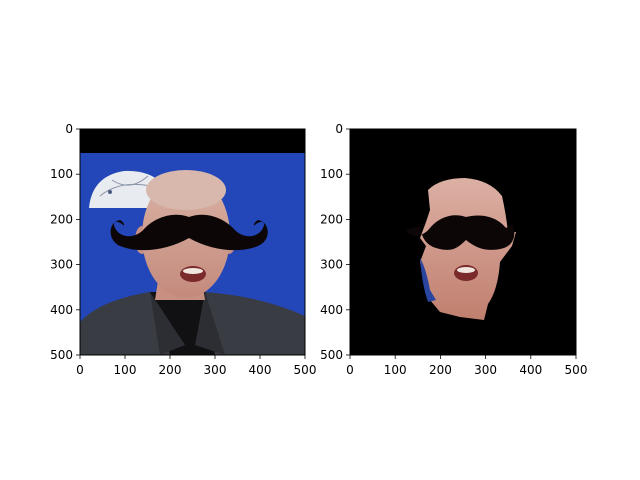 This screenshot has width=640, height=480. I want to click on segmented-face, so click(468, 249).